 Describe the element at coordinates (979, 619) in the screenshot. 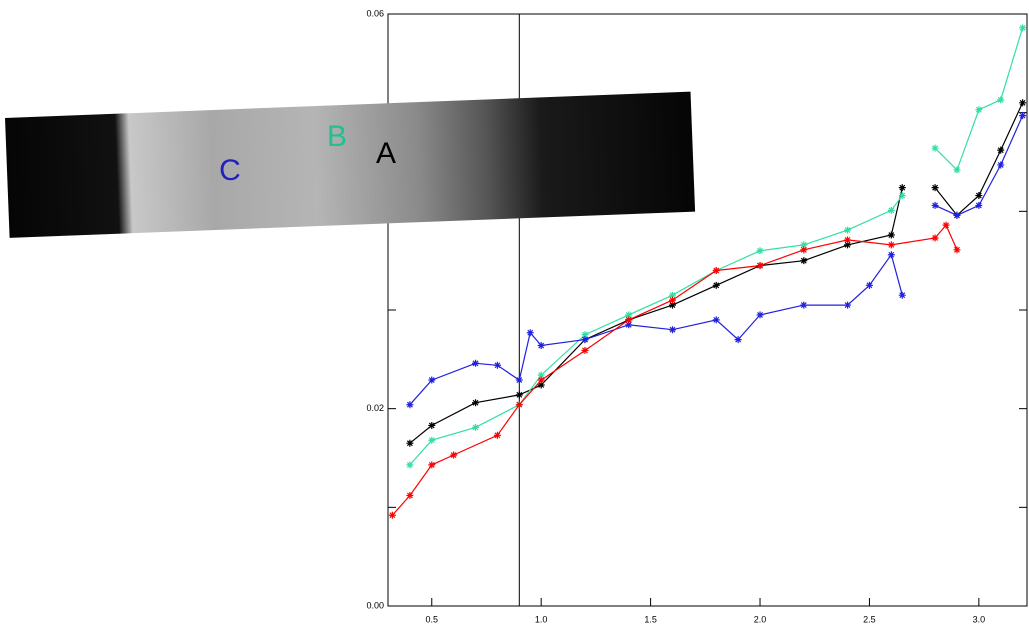

I see `x-tick-label: 3.0` at that location.